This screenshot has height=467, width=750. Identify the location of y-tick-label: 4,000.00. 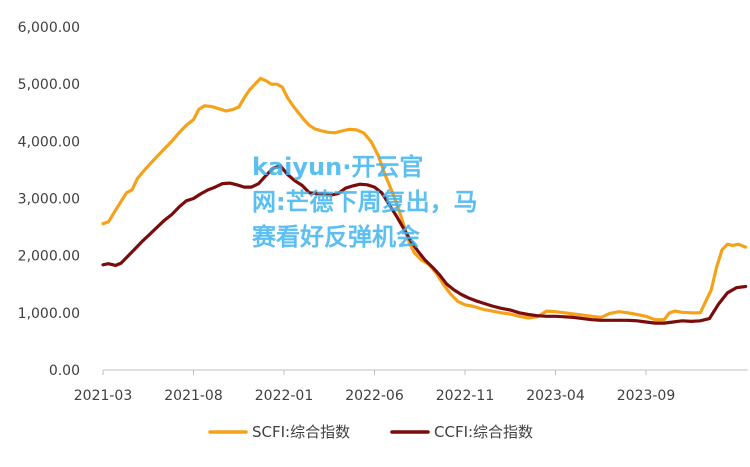
(49, 142).